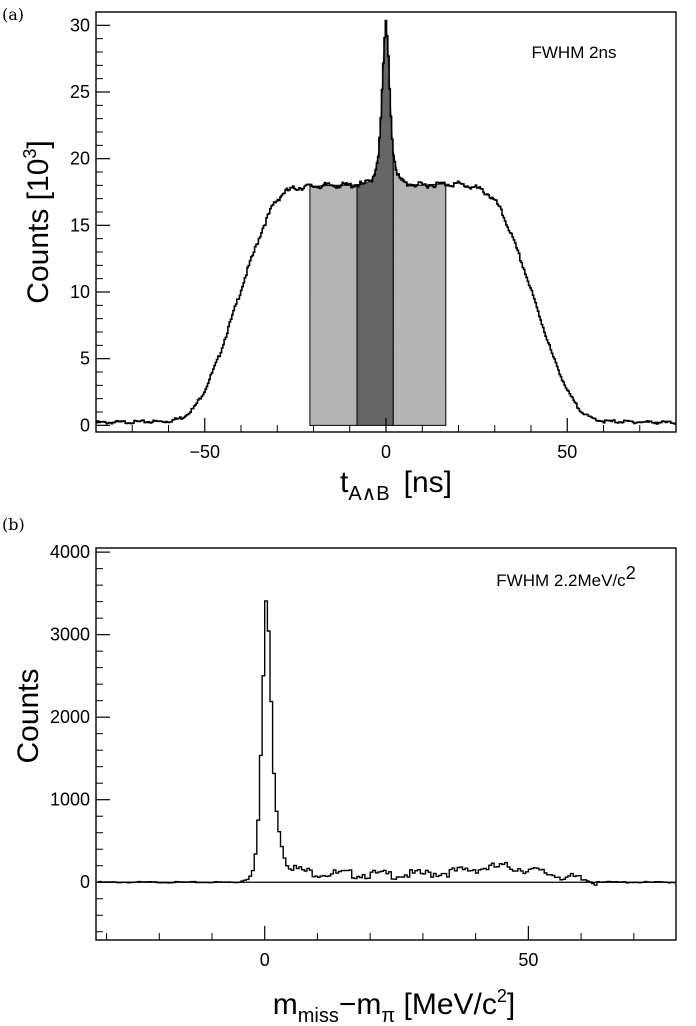 The width and height of the screenshot is (696, 1026). What do you see at coordinates (70, 800) in the screenshot?
I see `y-tick-label: 1000` at bounding box center [70, 800].